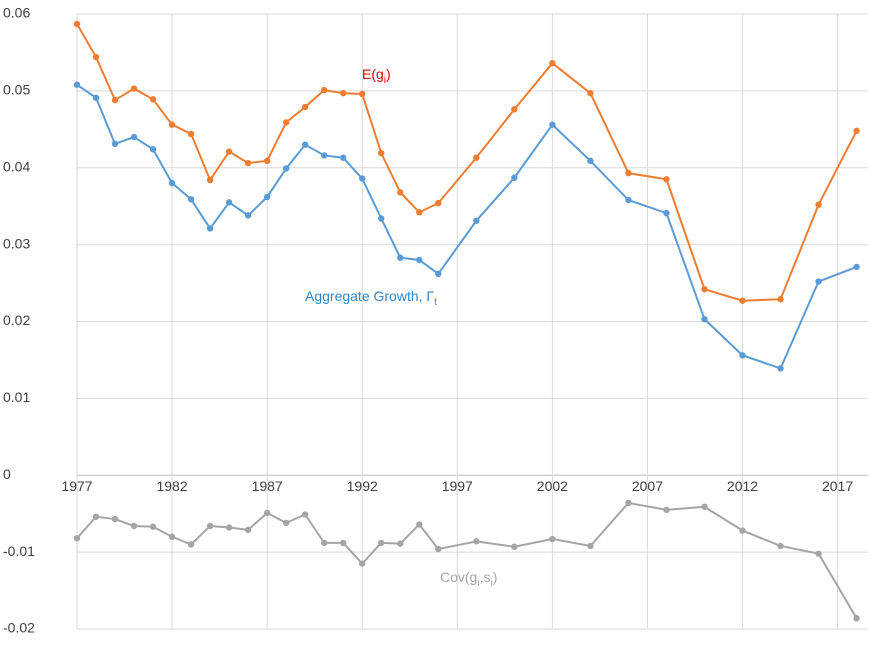 Image resolution: width=870 pixels, height=646 pixels. Describe the element at coordinates (16, 243) in the screenshot. I see `y-tick-label: 0.03` at that location.